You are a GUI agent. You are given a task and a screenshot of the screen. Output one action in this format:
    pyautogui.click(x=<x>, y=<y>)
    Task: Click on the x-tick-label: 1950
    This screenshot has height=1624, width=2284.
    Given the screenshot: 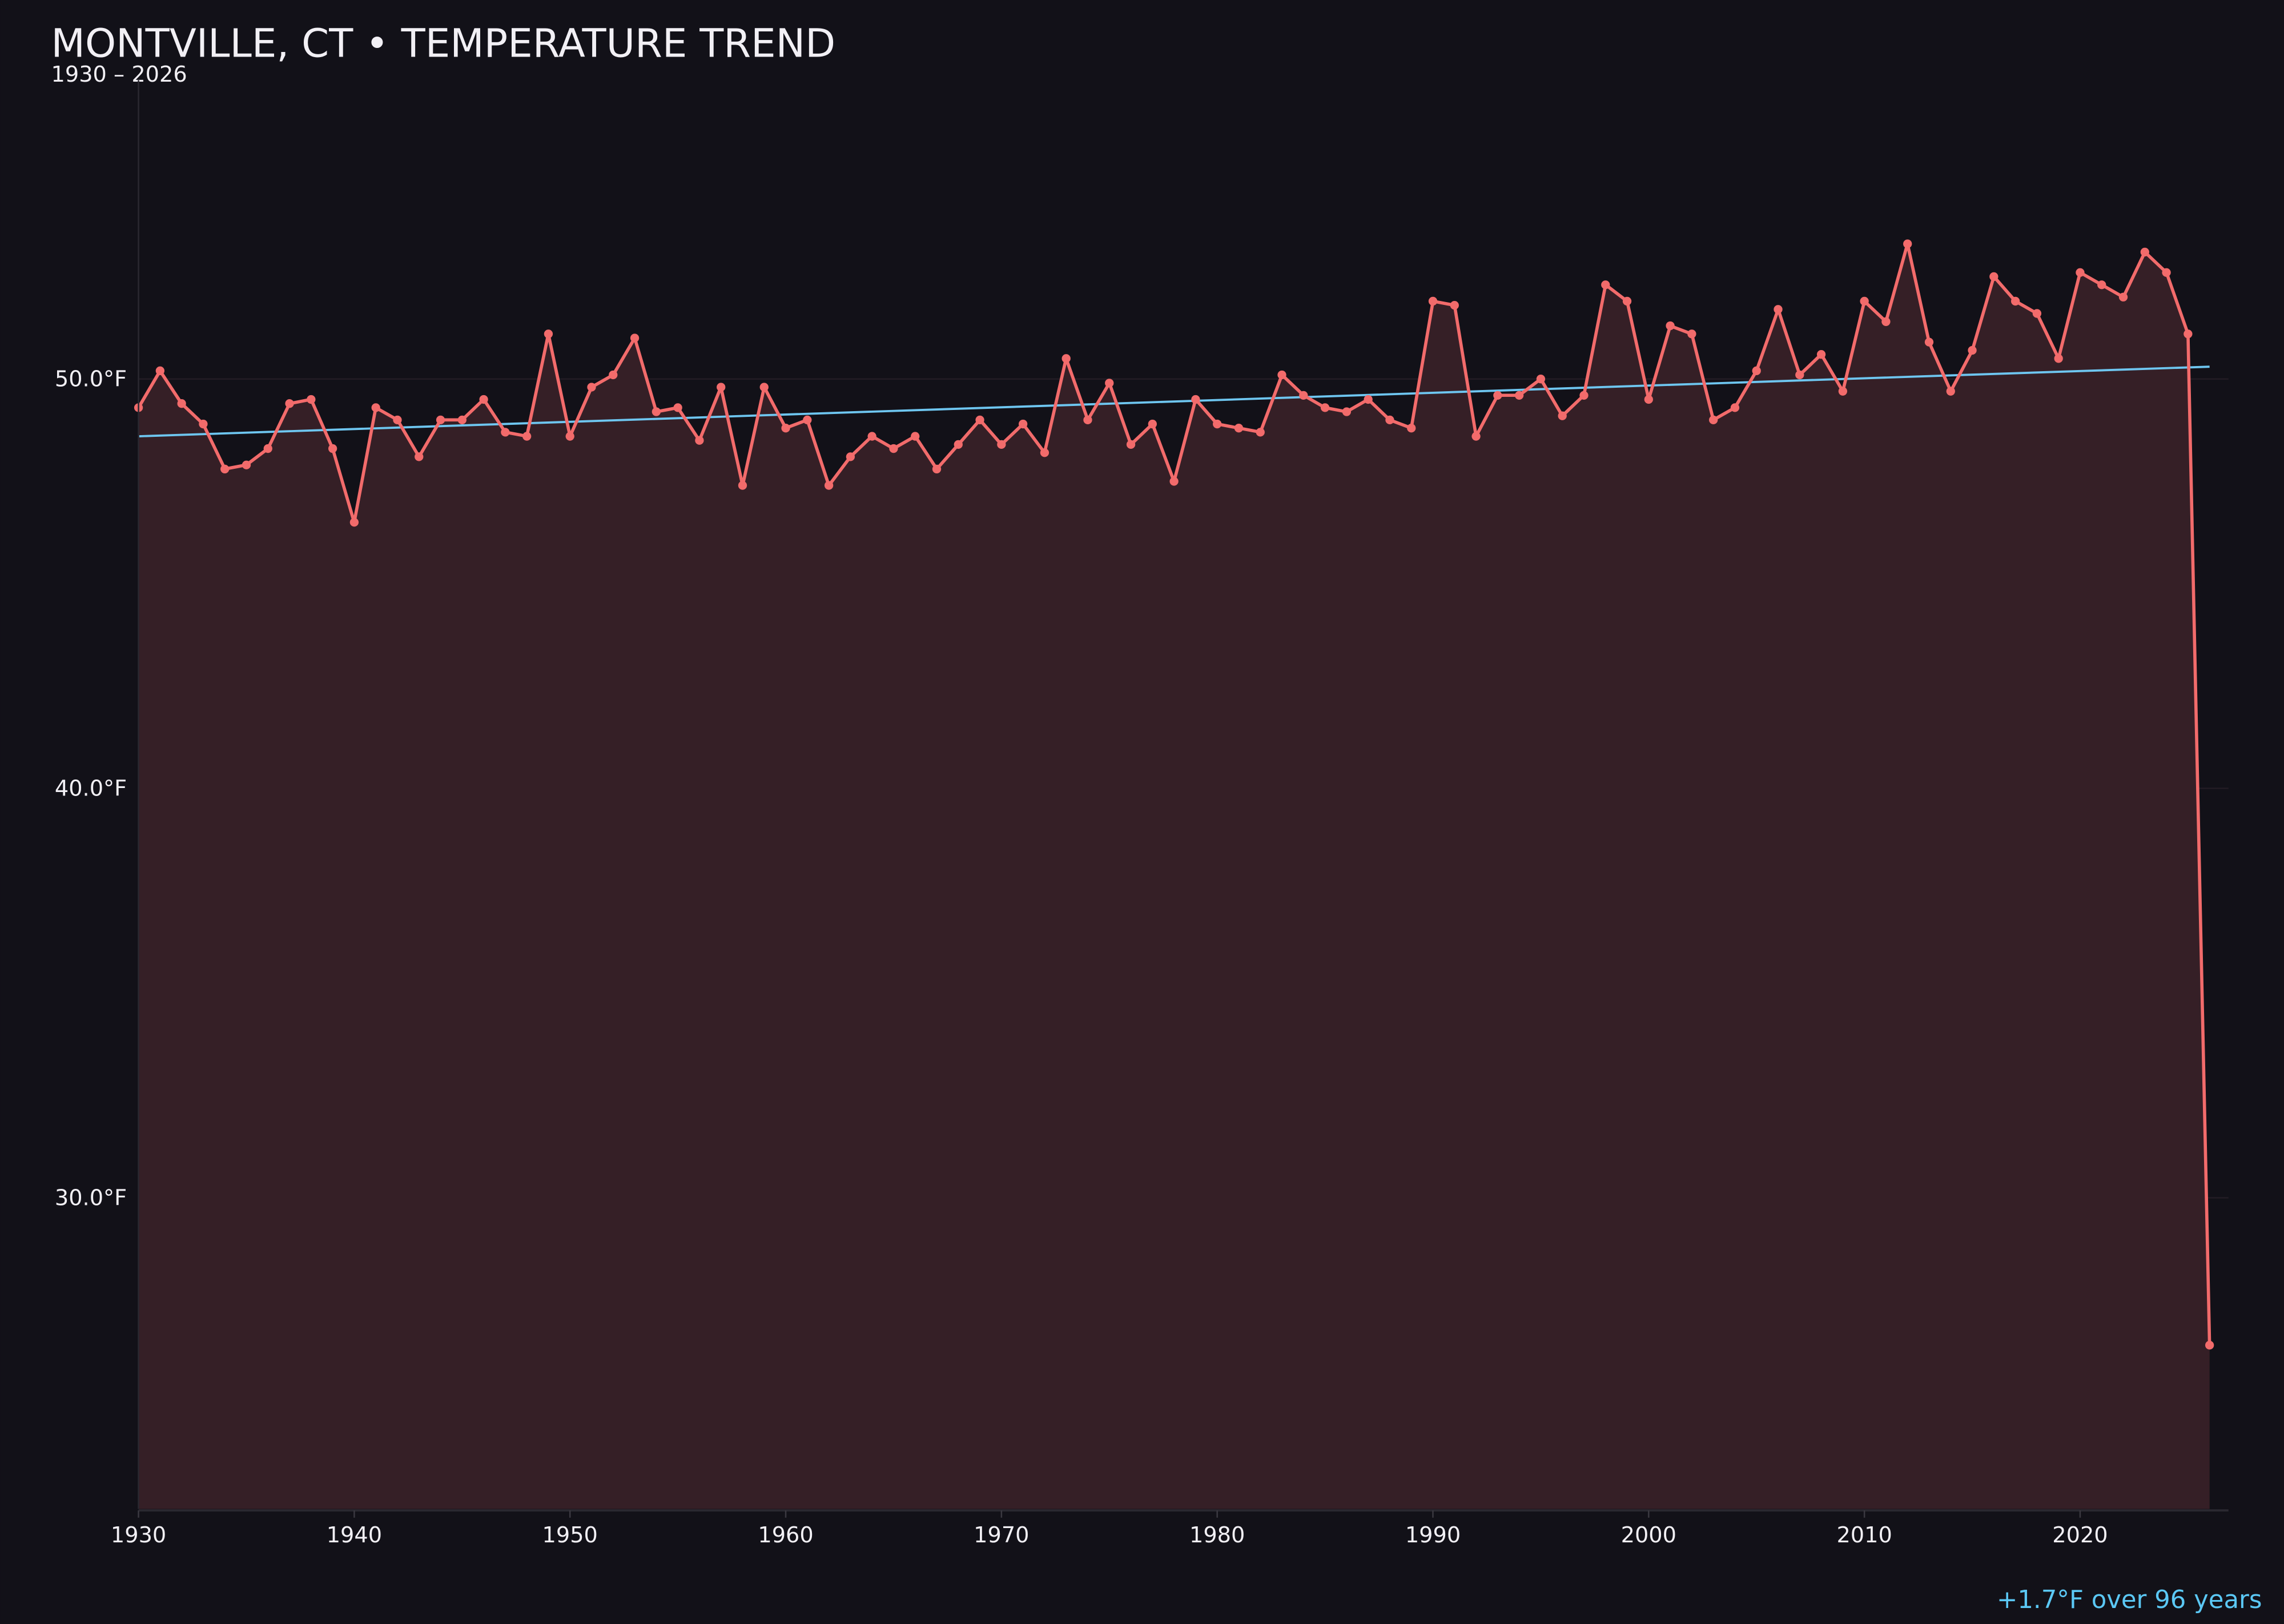 What is the action you would take?
    pyautogui.click(x=570, y=1535)
    